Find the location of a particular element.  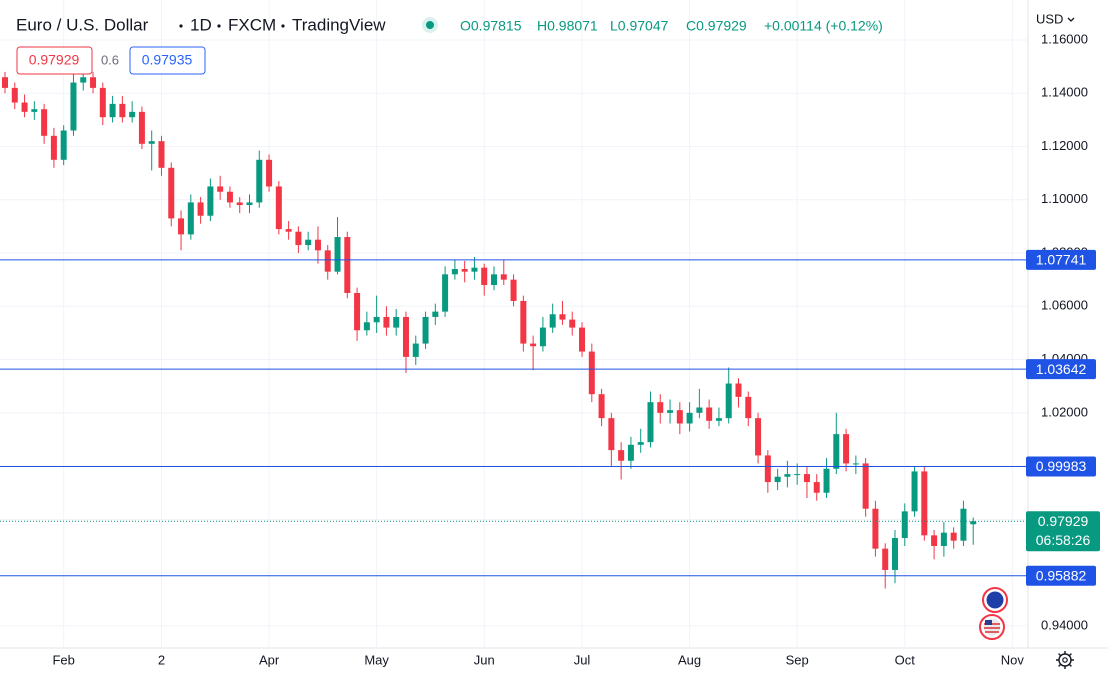

x-tick-label: Sep is located at coordinates (797, 659).